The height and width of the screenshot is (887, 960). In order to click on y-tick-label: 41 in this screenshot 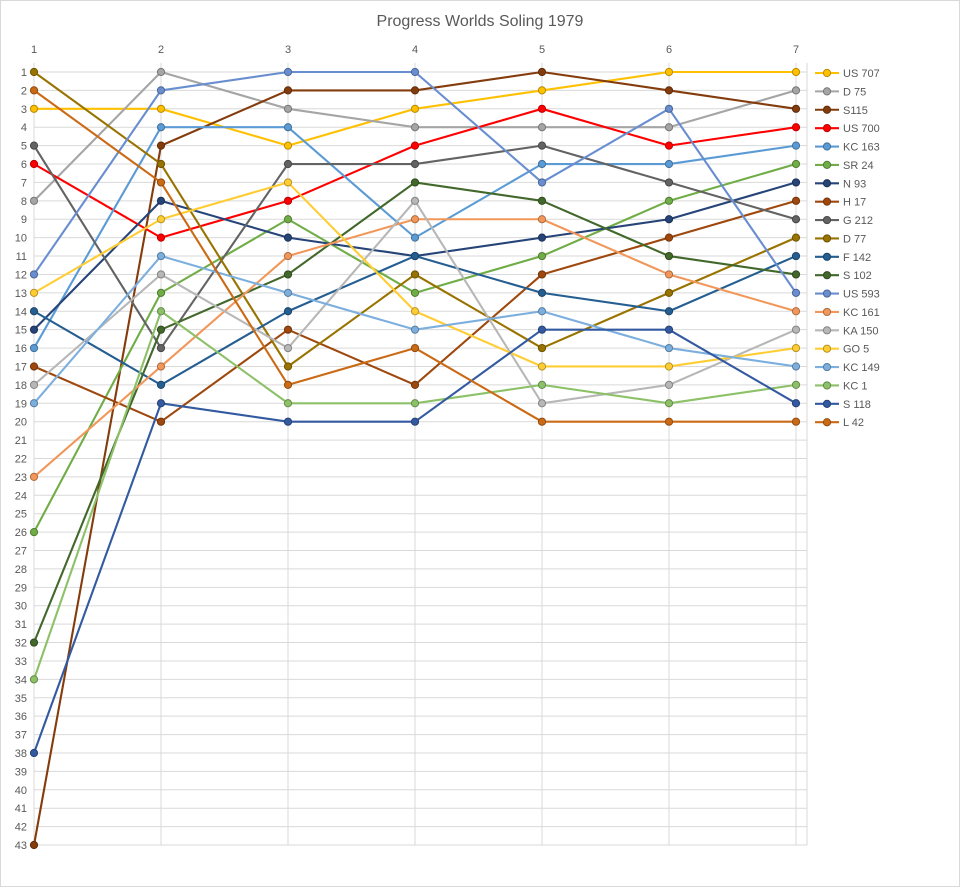, I will do `click(21, 809)`.